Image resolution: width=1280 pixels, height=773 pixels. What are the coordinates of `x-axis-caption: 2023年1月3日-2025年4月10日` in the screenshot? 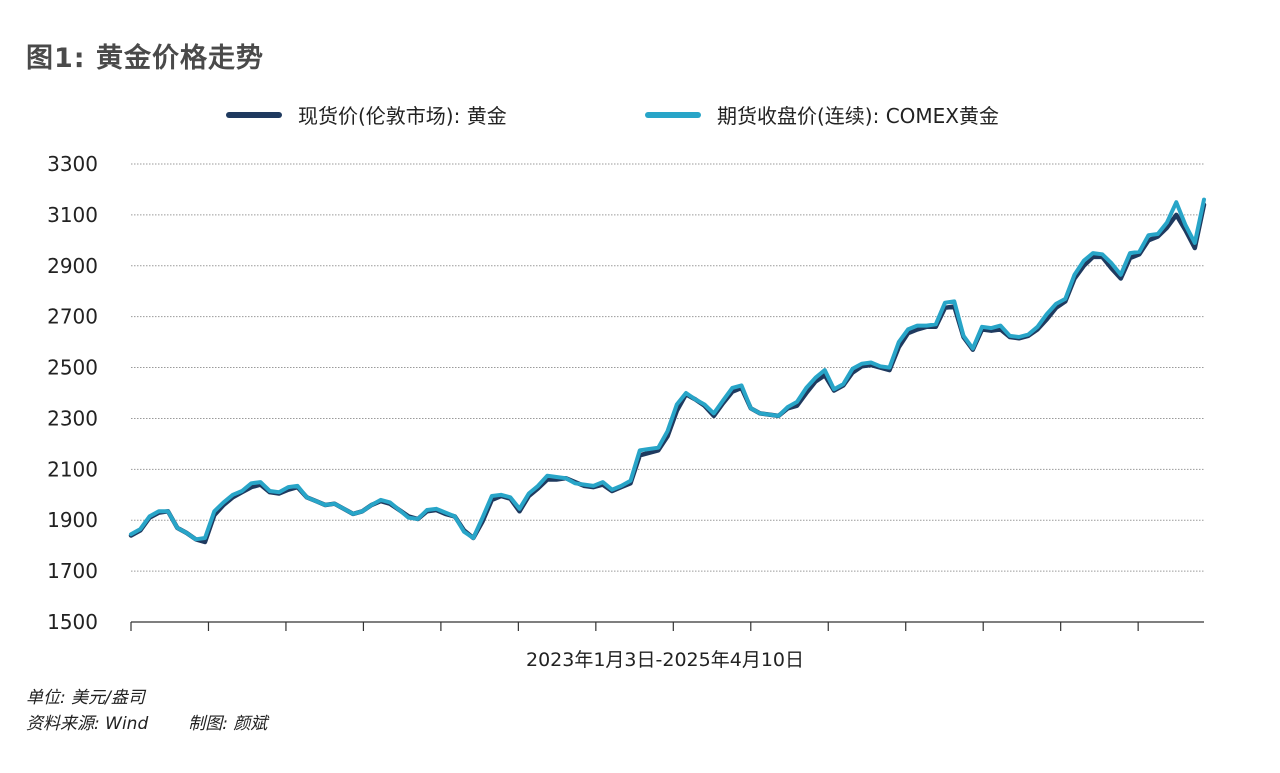 It's located at (664, 660).